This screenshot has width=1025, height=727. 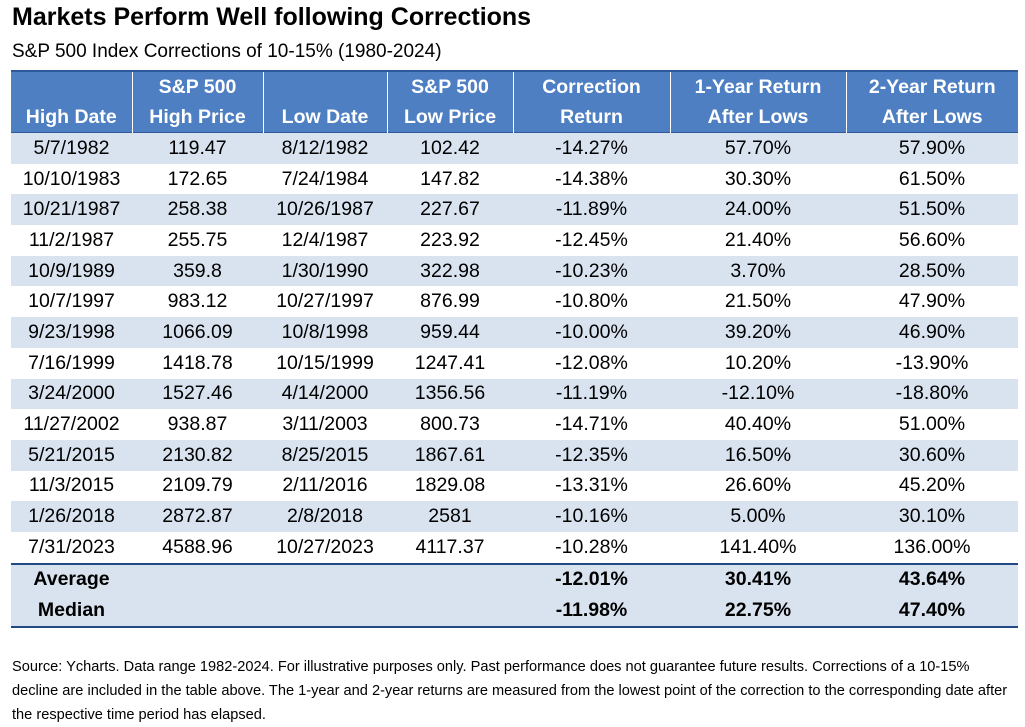 What do you see at coordinates (450, 424) in the screenshot?
I see `low-price-cell: 800.73` at bounding box center [450, 424].